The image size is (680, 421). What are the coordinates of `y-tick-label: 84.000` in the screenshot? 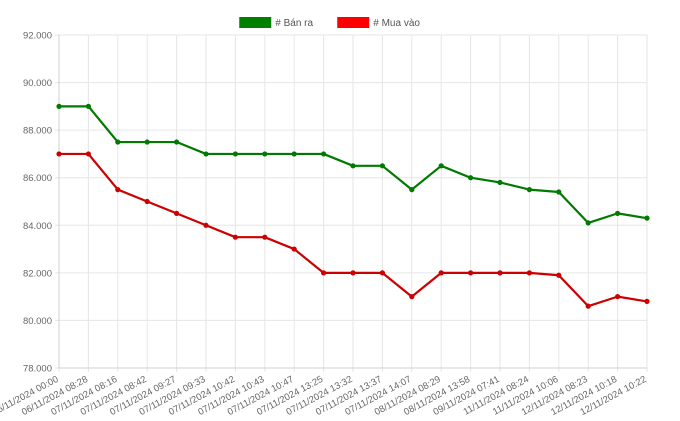 It's located at (37, 226).